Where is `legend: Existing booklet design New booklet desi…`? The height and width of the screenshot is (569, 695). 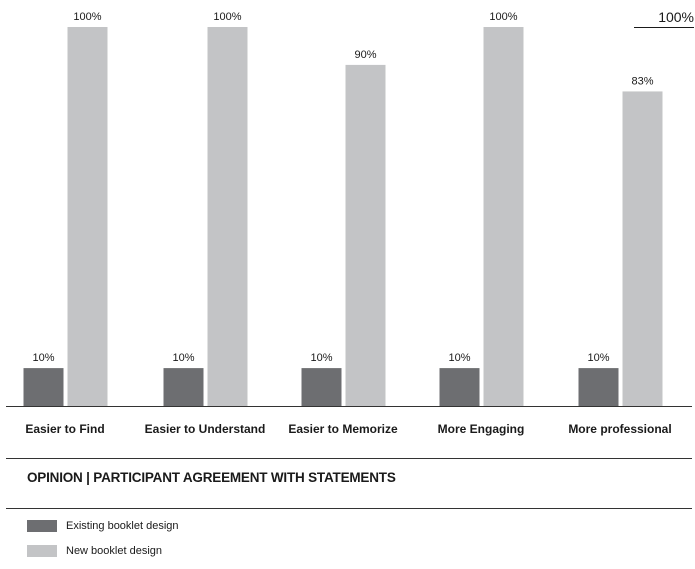 legend: Existing booklet design New booklet desi… is located at coordinates (103, 544).